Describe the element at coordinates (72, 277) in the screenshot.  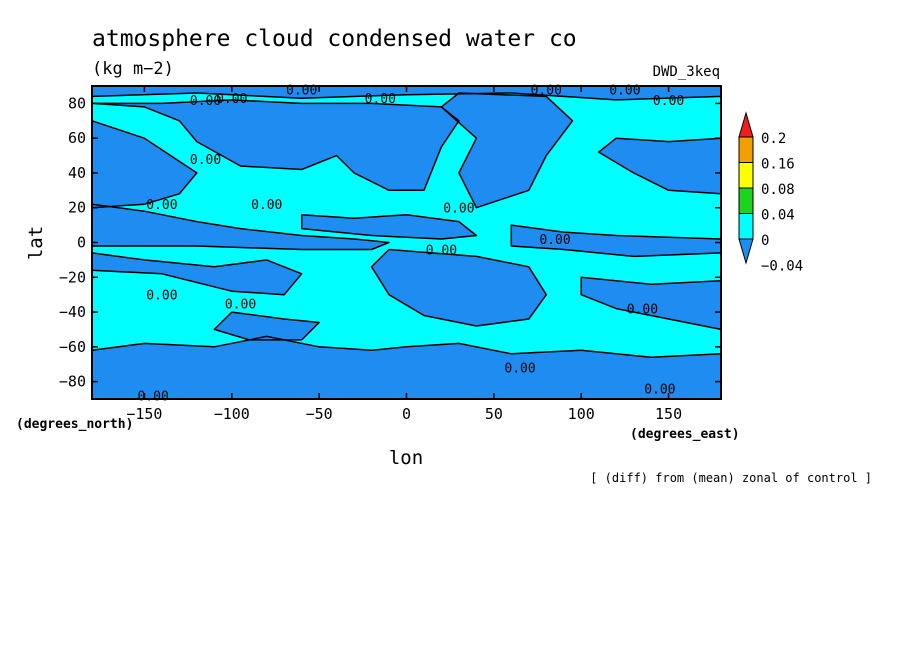
I see `y-tick-label: −20` at that location.